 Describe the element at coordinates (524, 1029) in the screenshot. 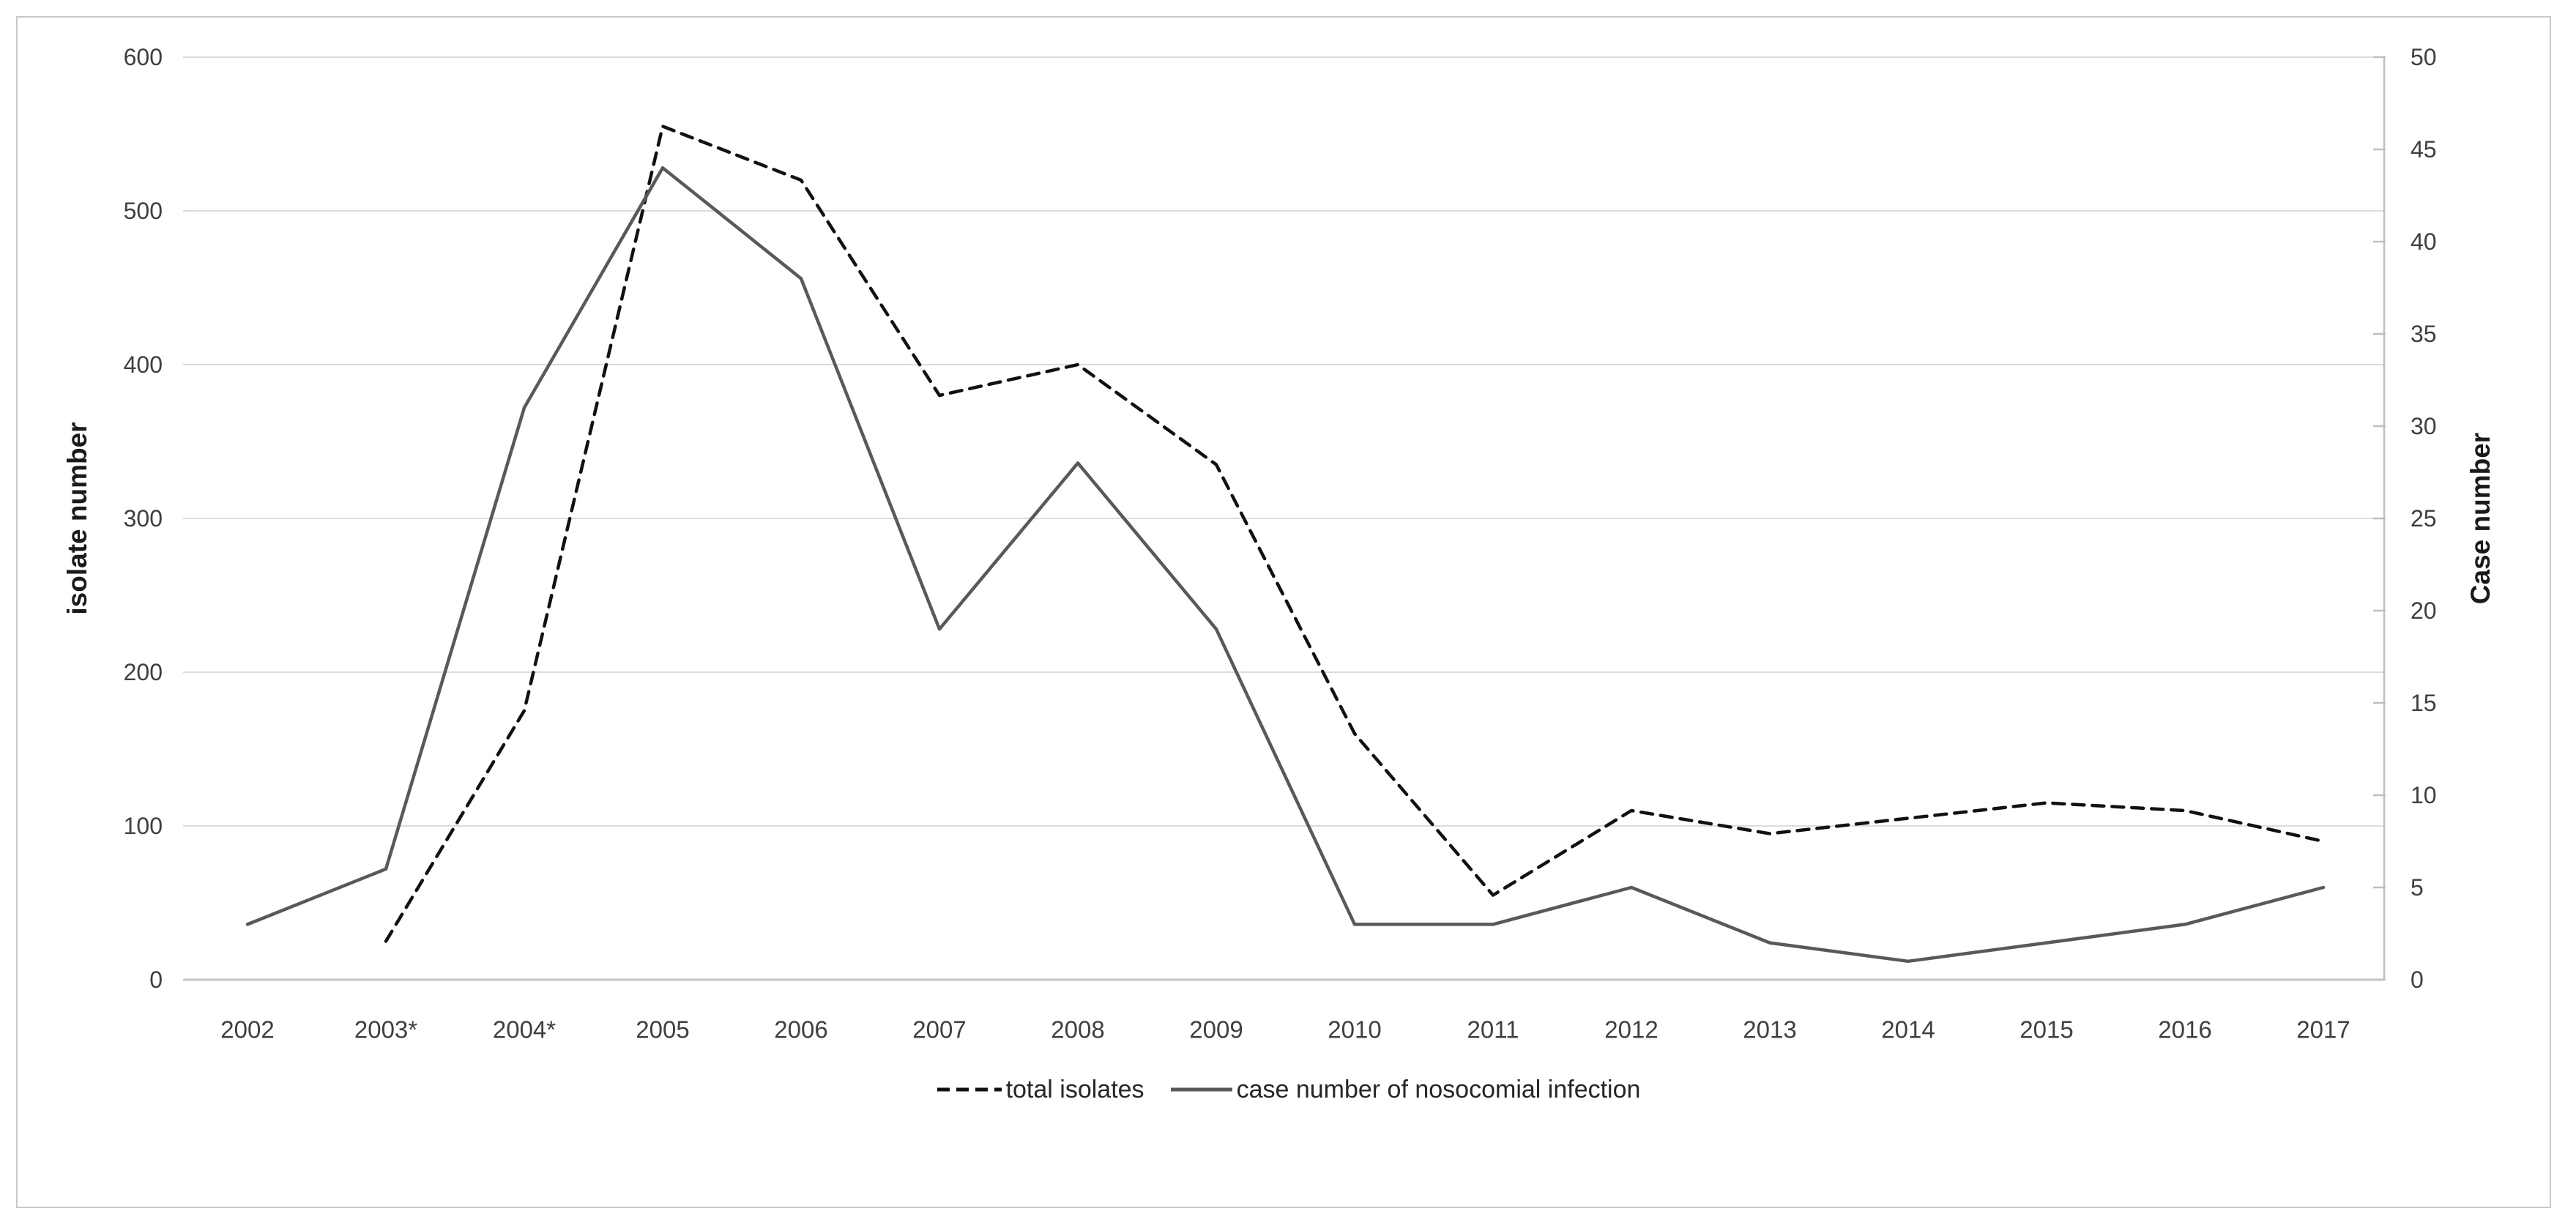

I see `x-axis-year-label: 2004*` at that location.